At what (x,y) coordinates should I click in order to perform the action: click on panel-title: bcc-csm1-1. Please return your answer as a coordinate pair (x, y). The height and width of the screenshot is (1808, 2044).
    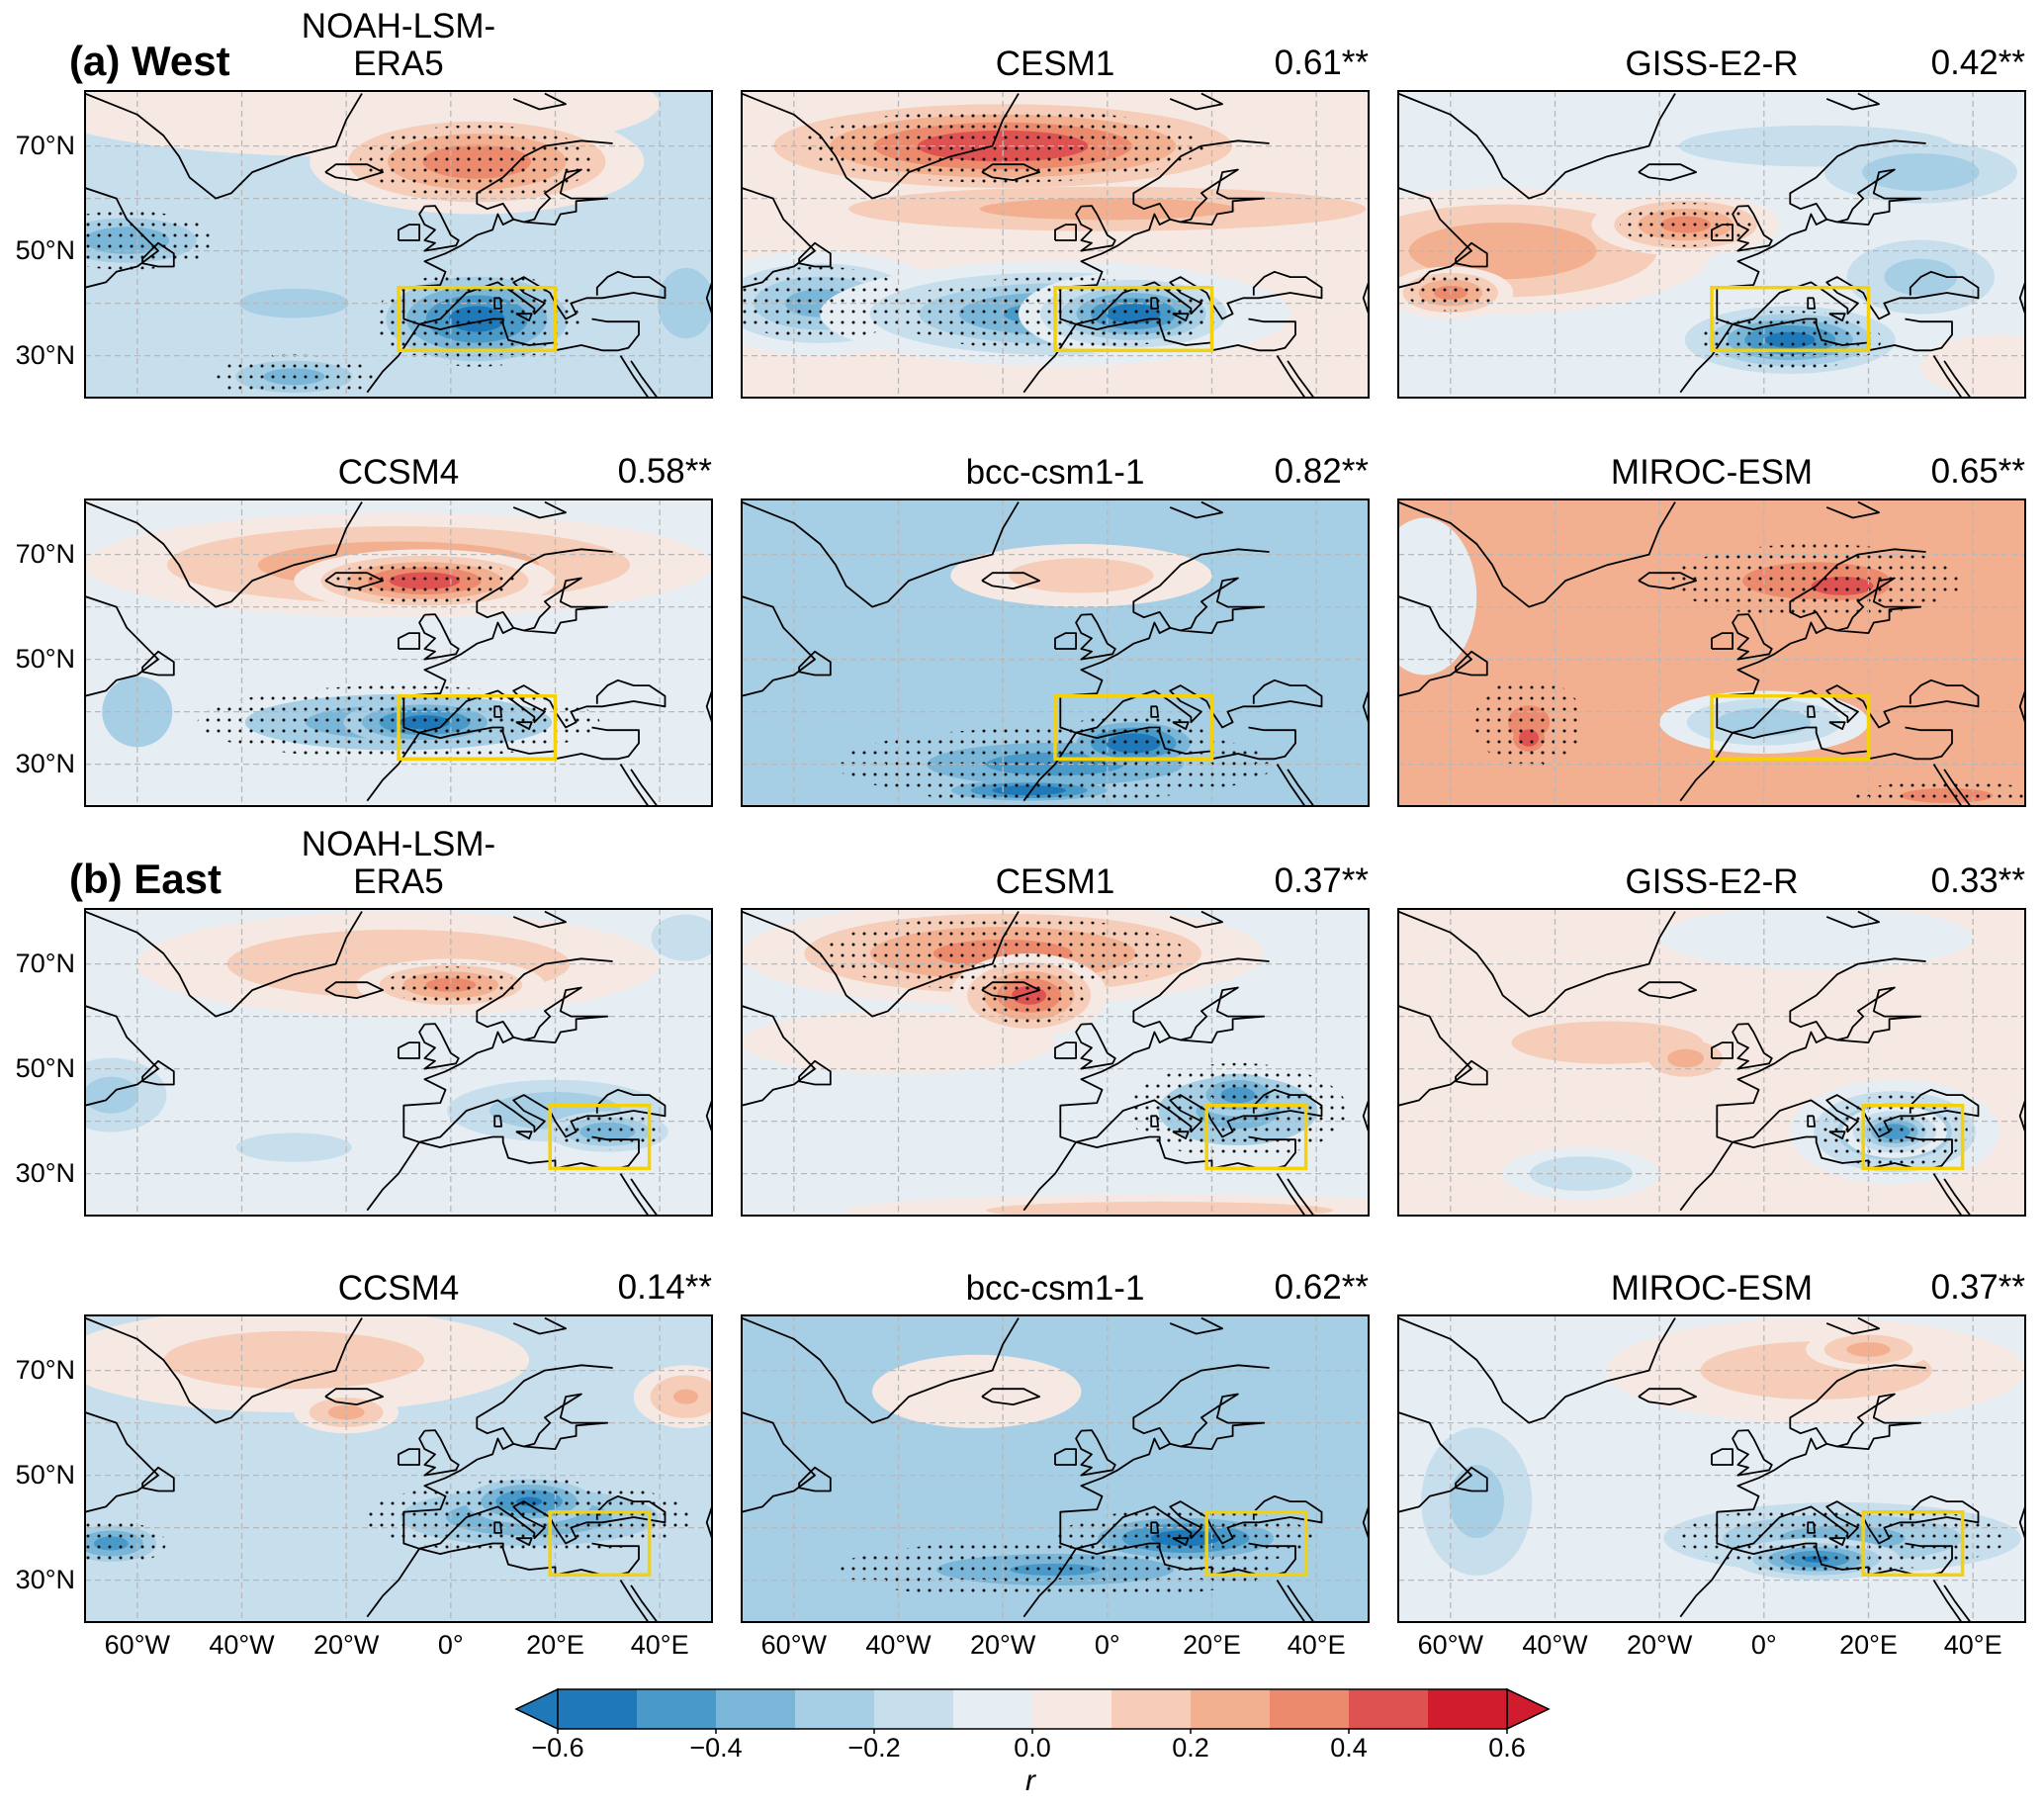
    Looking at the image, I should click on (1055, 473).